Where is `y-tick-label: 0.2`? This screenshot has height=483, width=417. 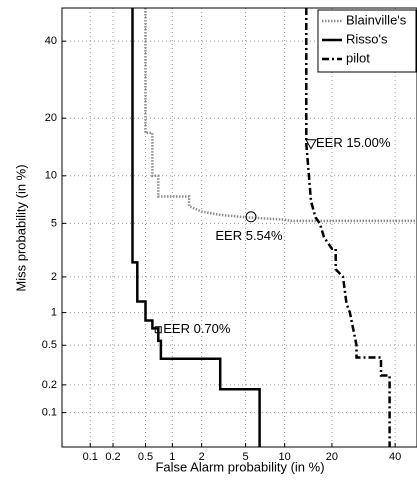
y-tick-label: 0.2 is located at coordinates (49, 385).